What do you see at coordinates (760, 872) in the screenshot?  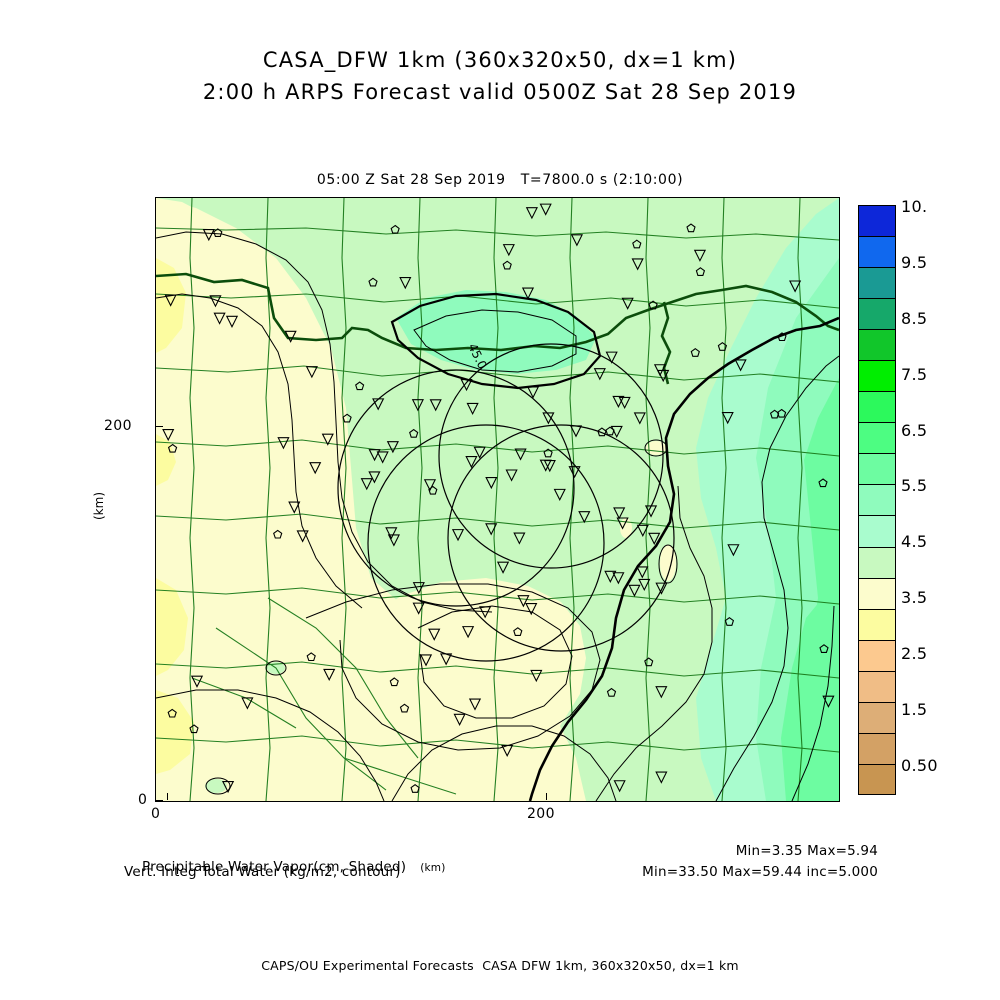 I see `field2-stats: Min=33.50 Max=59.44 inc=5.000` at bounding box center [760, 872].